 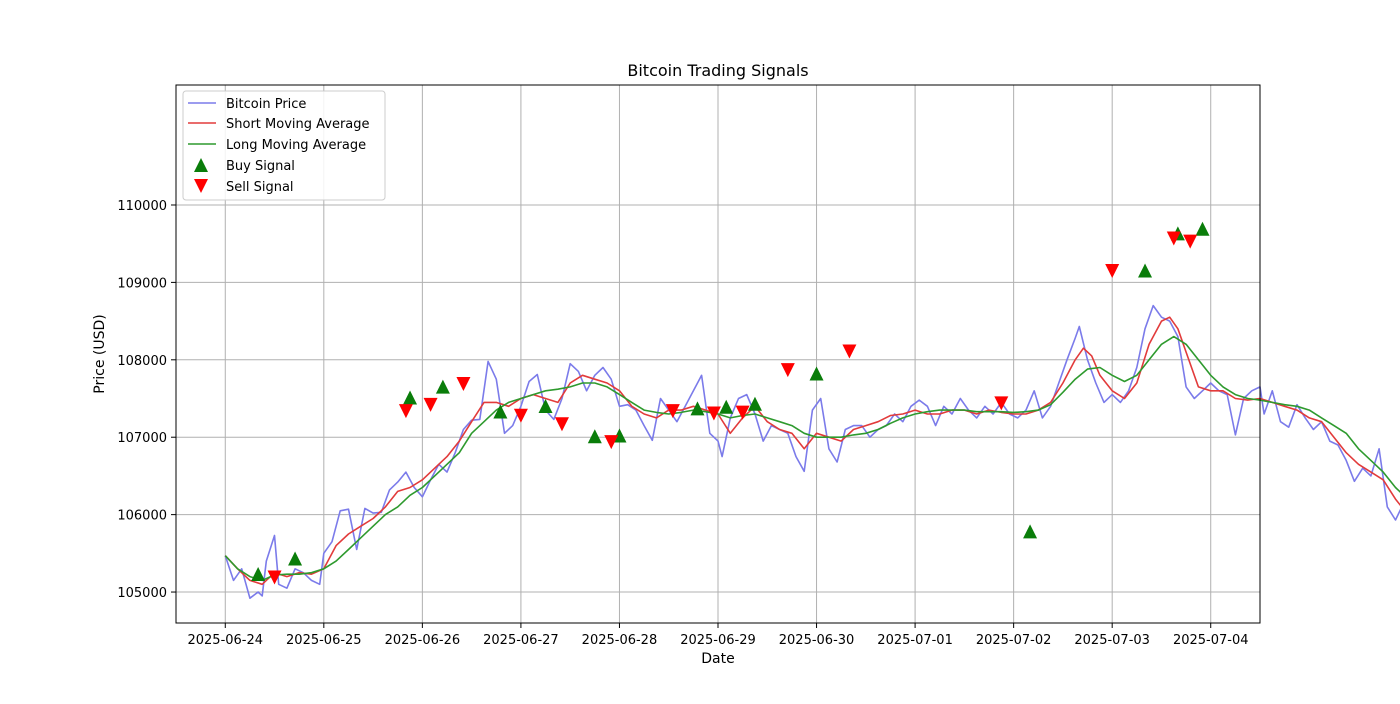 What do you see at coordinates (201, 186) in the screenshot?
I see `legend-sell-marker` at bounding box center [201, 186].